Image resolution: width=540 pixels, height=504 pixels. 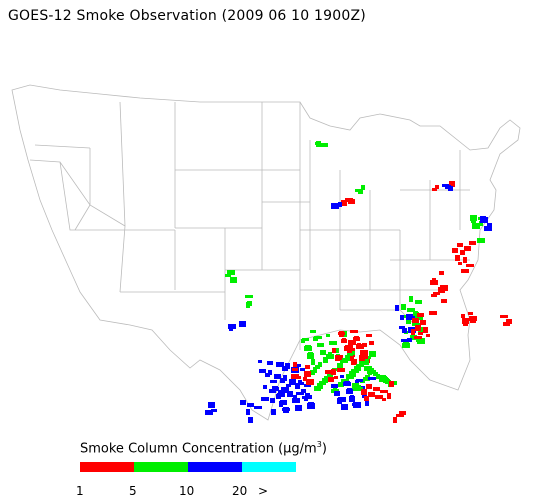 I want to click on legend-title: Smoke Column Concentration (μg/m3), so click(x=203, y=448).